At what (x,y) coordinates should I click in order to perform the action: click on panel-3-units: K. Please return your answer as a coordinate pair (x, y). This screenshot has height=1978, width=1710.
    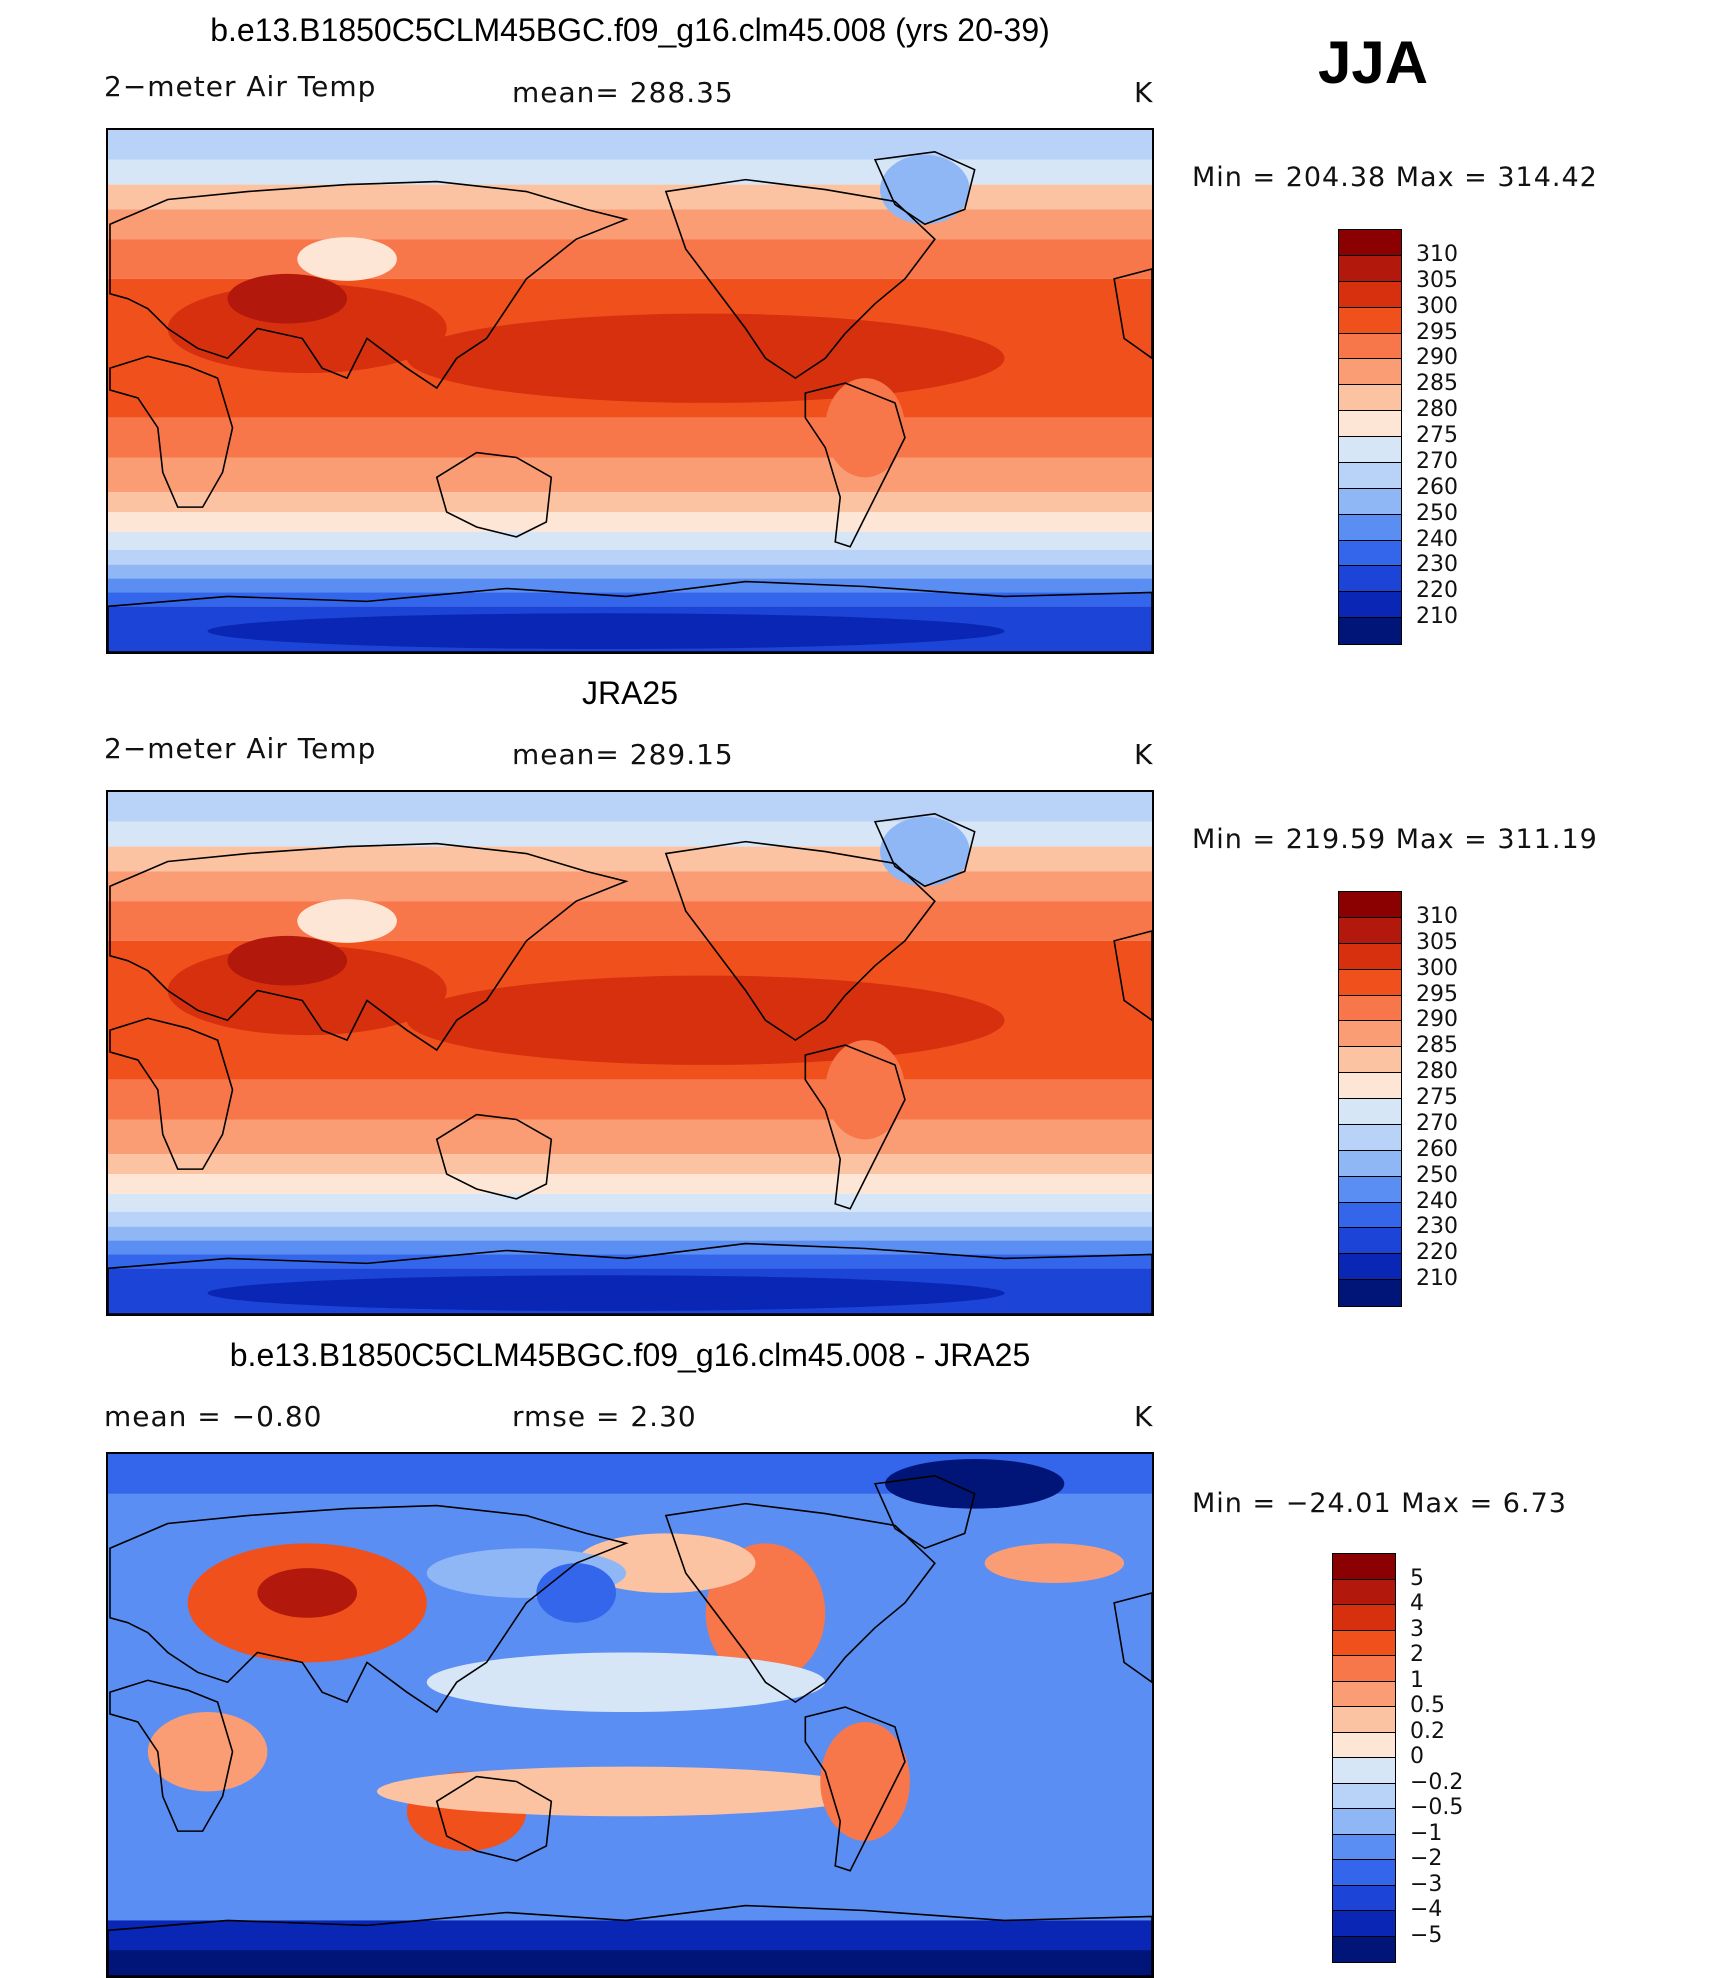
    Looking at the image, I should click on (1144, 1416).